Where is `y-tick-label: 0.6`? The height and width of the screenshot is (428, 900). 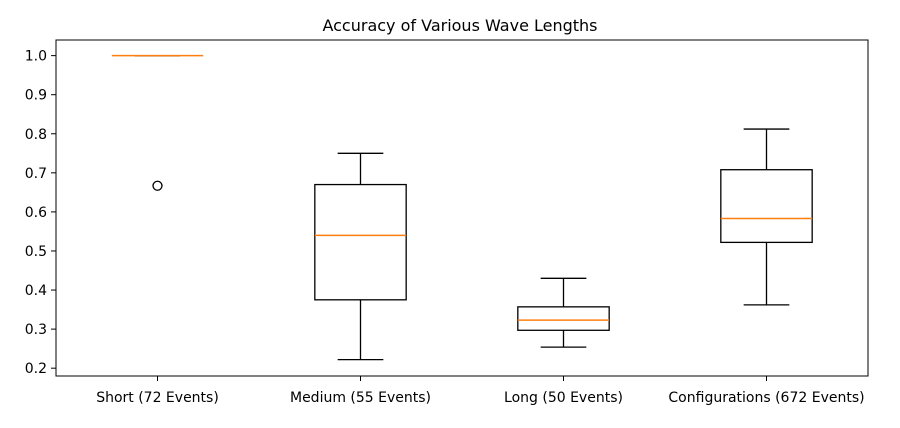 y-tick-label: 0.6 is located at coordinates (36, 213).